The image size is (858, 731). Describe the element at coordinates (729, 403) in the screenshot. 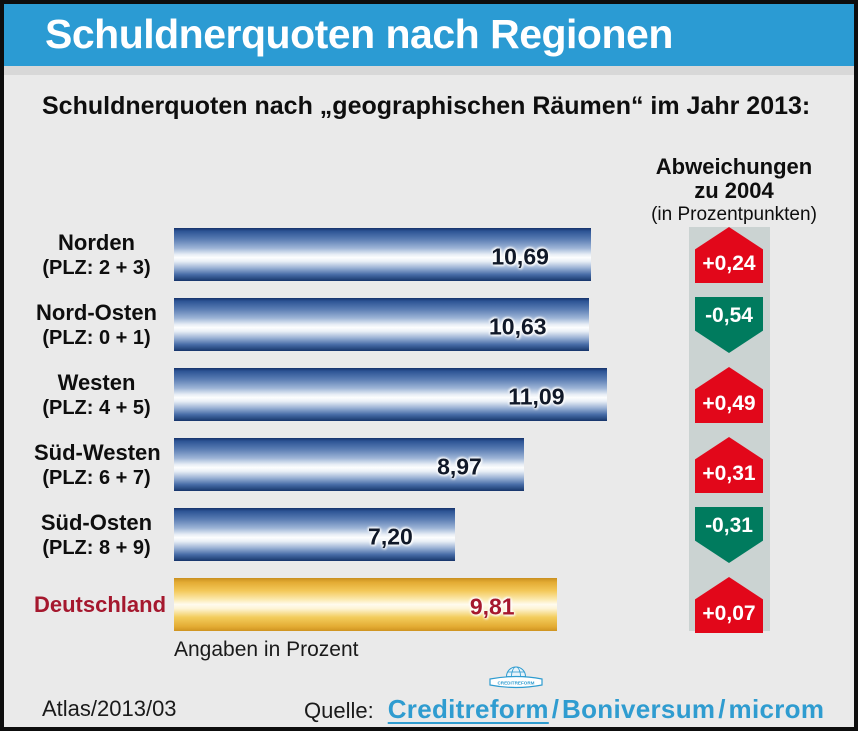

I see `deviation-value: +0,49` at that location.